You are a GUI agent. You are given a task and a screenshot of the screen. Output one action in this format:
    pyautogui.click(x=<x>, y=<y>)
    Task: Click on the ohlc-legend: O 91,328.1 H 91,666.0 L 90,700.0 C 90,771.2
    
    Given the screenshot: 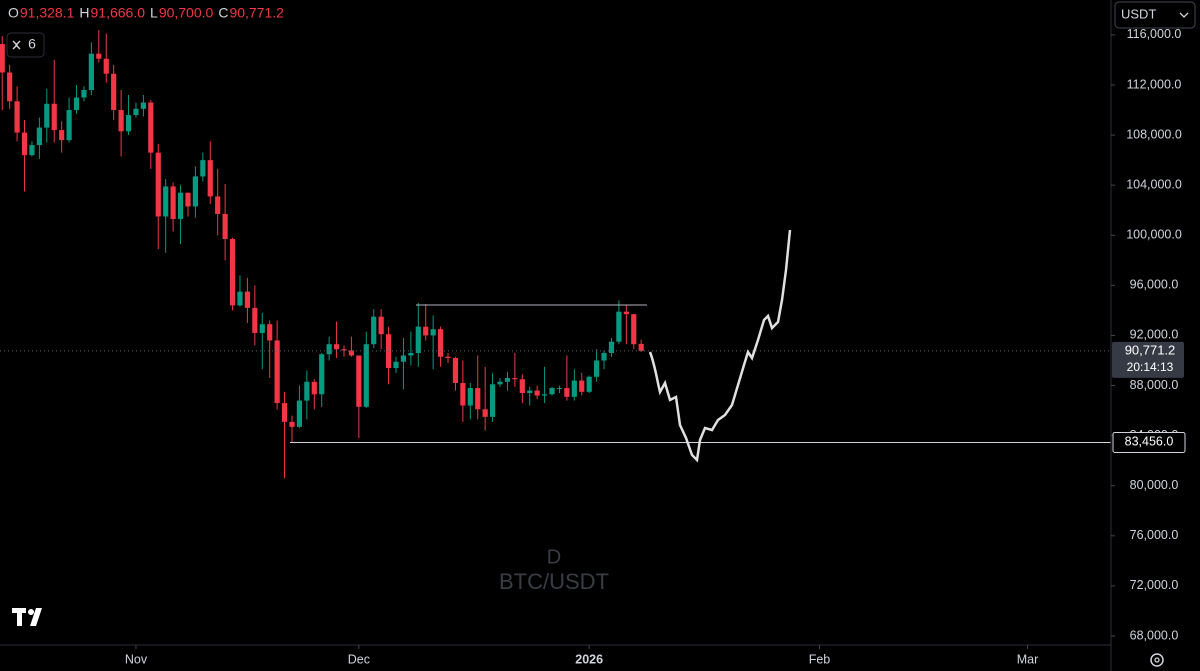 What is the action you would take?
    pyautogui.click(x=146, y=13)
    